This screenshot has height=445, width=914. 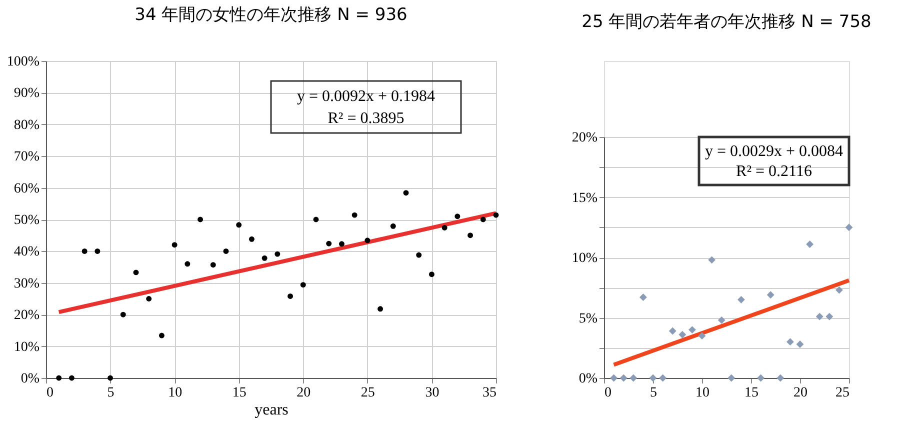 I want to click on y-tick-label: 40%, so click(x=27, y=252).